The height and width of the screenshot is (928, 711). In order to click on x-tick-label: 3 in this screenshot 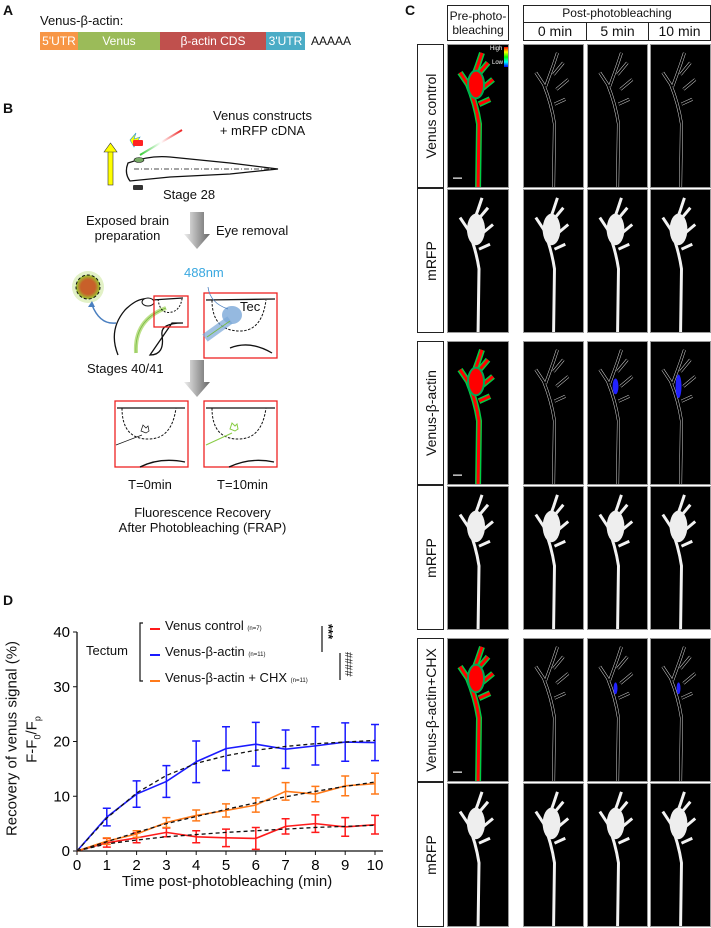, I will do `click(166, 865)`.